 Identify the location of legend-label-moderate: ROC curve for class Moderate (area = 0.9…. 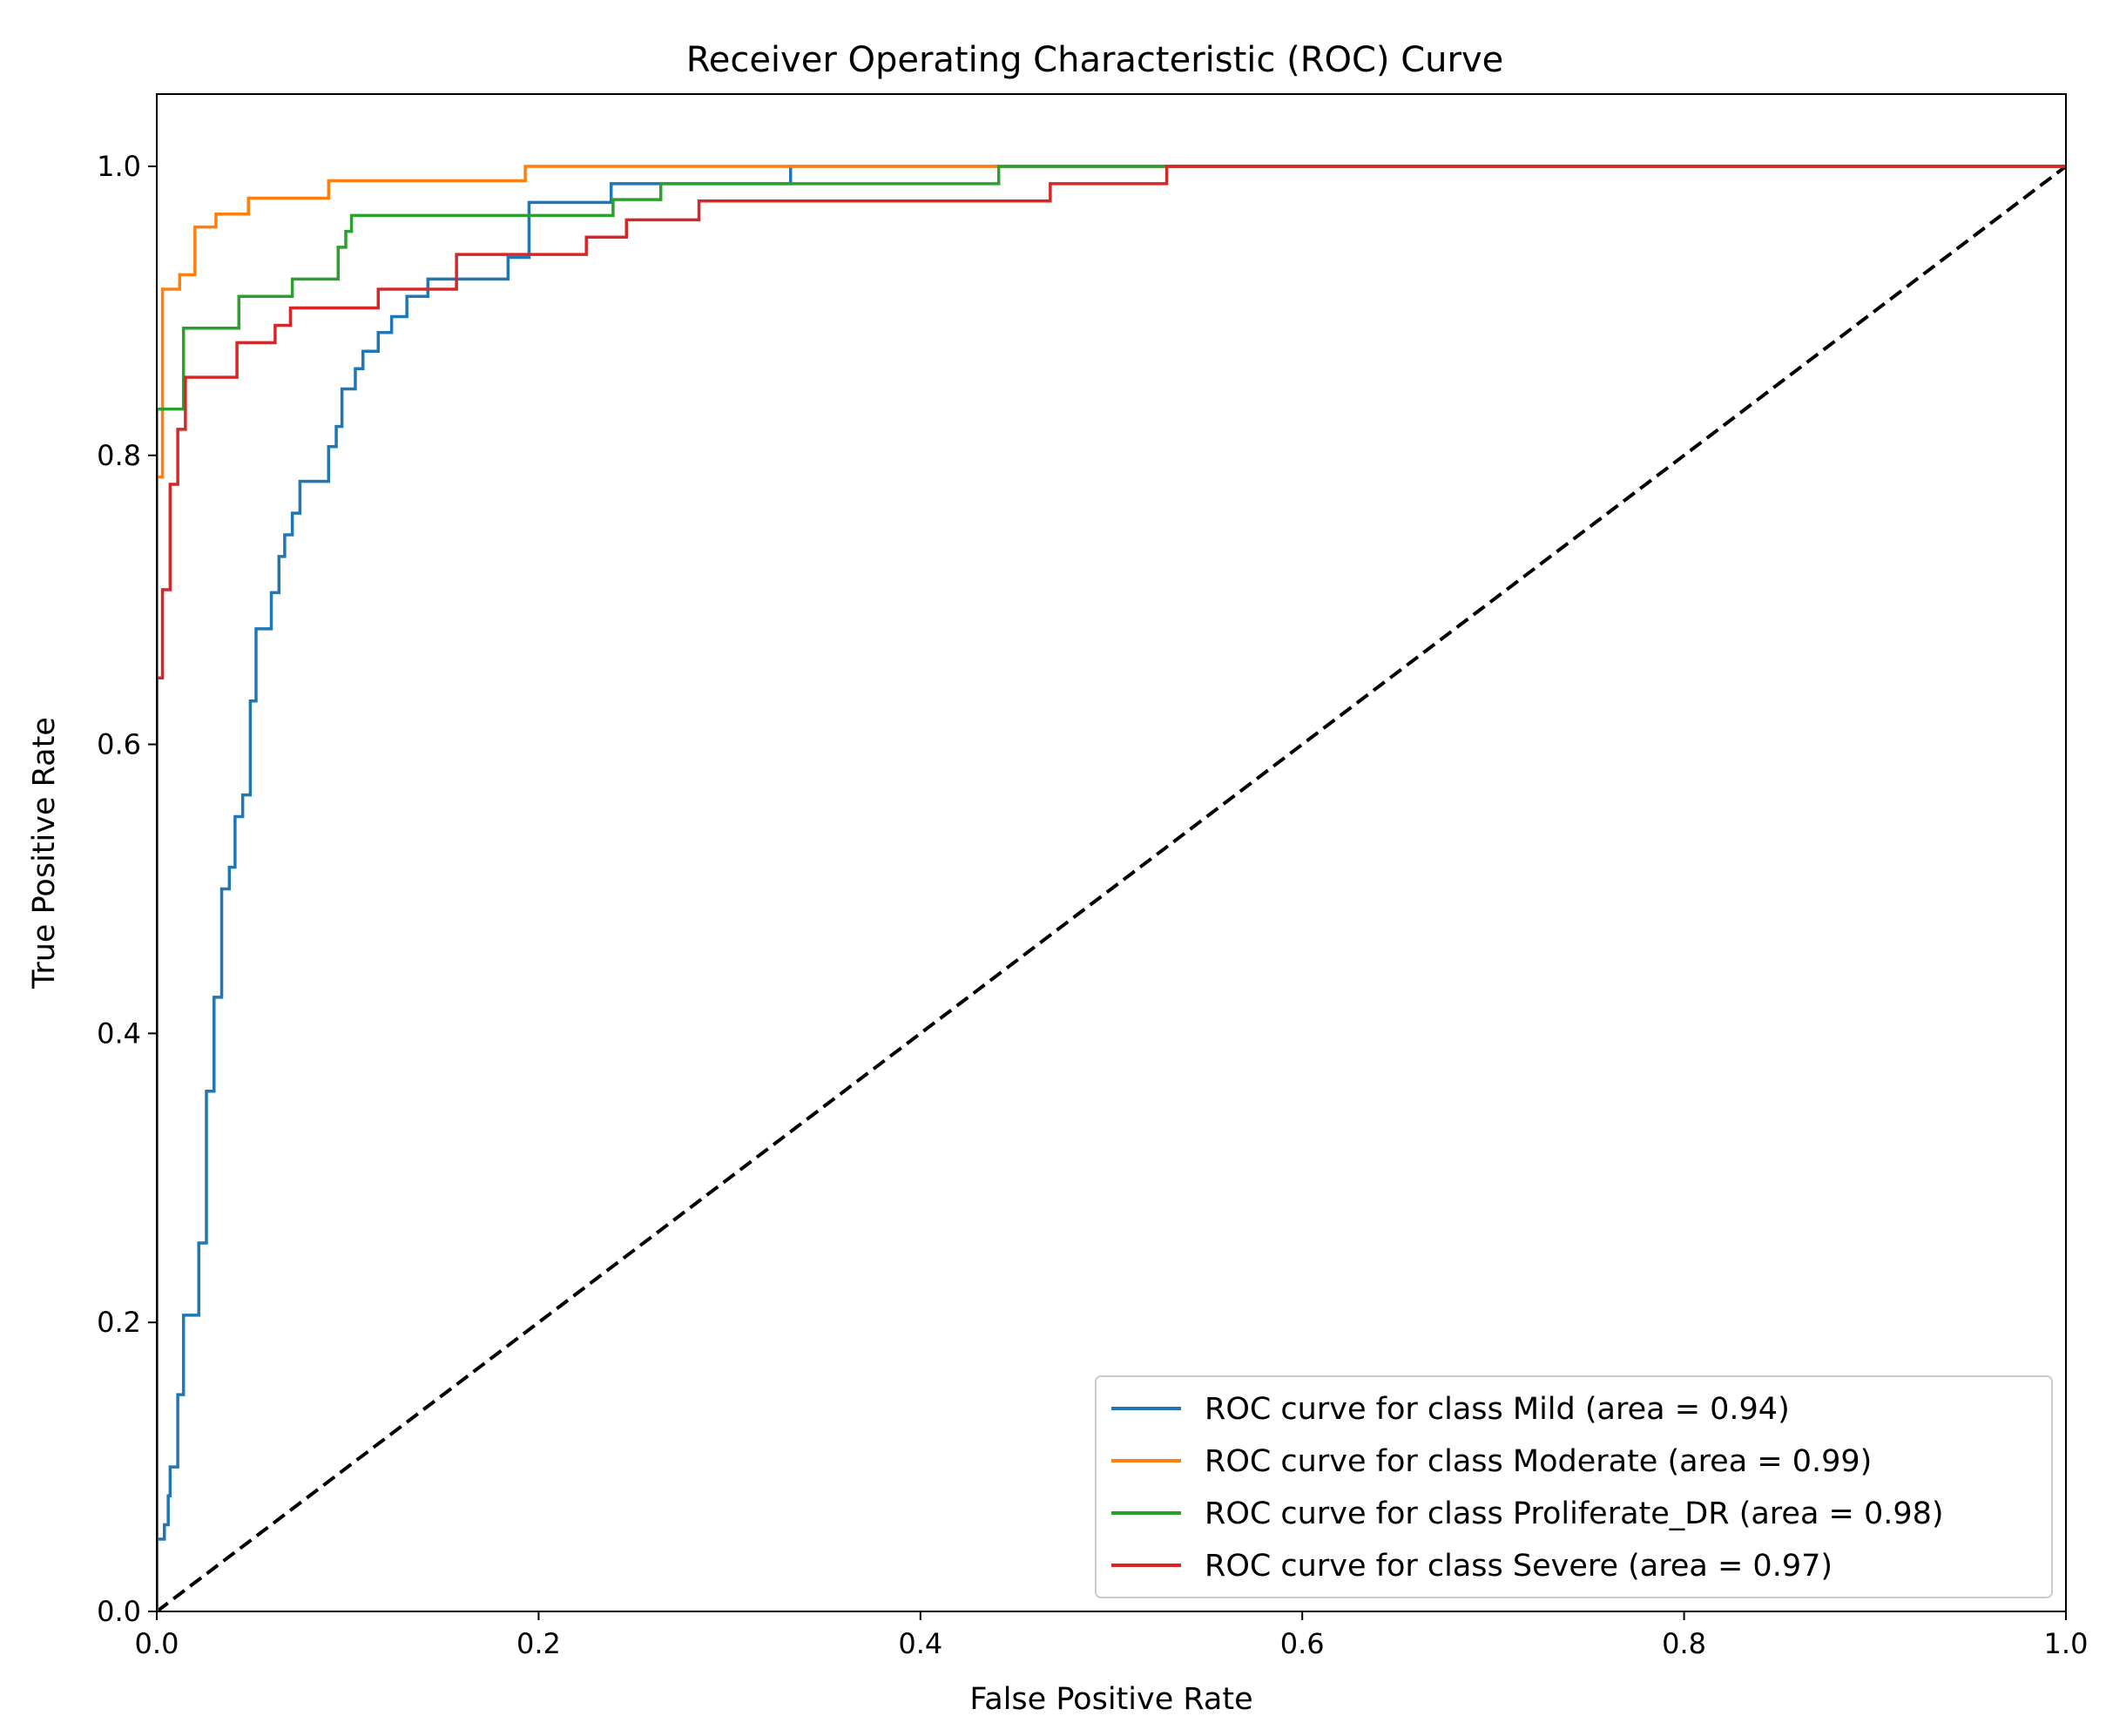
(1538, 1461).